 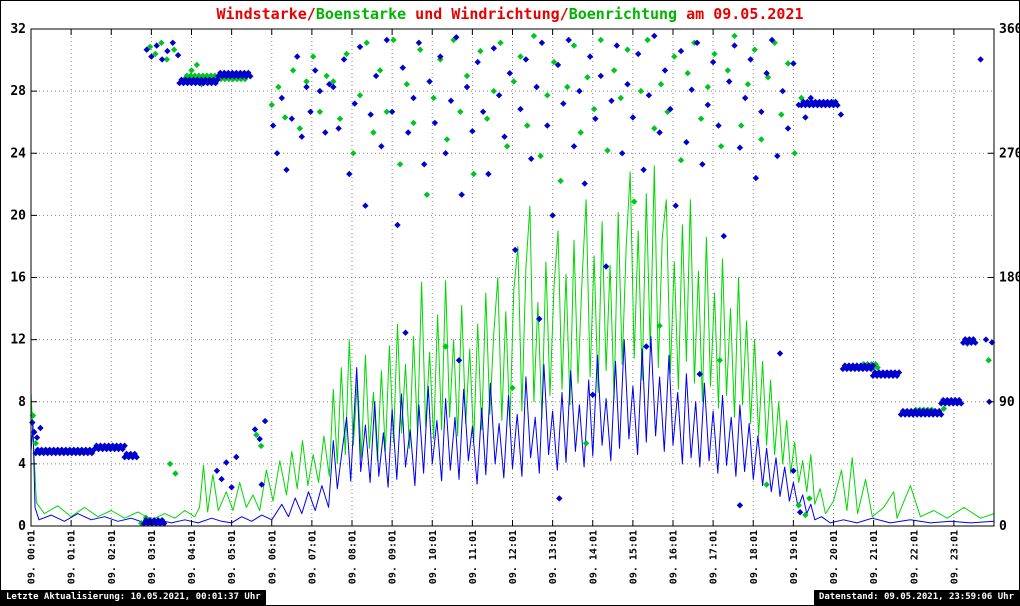 I want to click on x-tick-label: 09. 10:01, so click(x=433, y=557).